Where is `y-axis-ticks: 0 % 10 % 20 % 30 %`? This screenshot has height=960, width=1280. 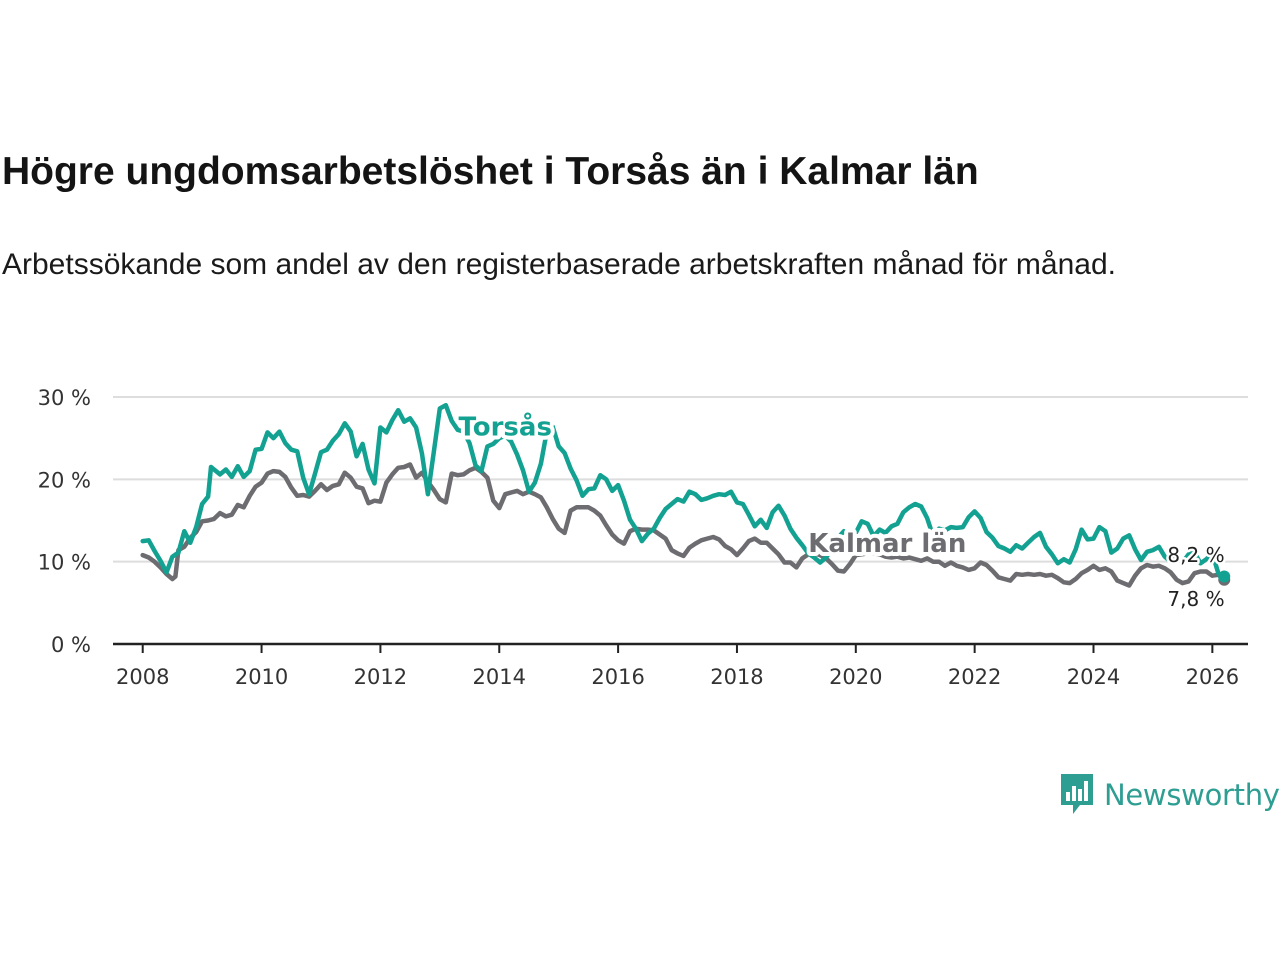
y-axis-ticks: 0 % 10 % 20 % 30 % is located at coordinates (64, 521).